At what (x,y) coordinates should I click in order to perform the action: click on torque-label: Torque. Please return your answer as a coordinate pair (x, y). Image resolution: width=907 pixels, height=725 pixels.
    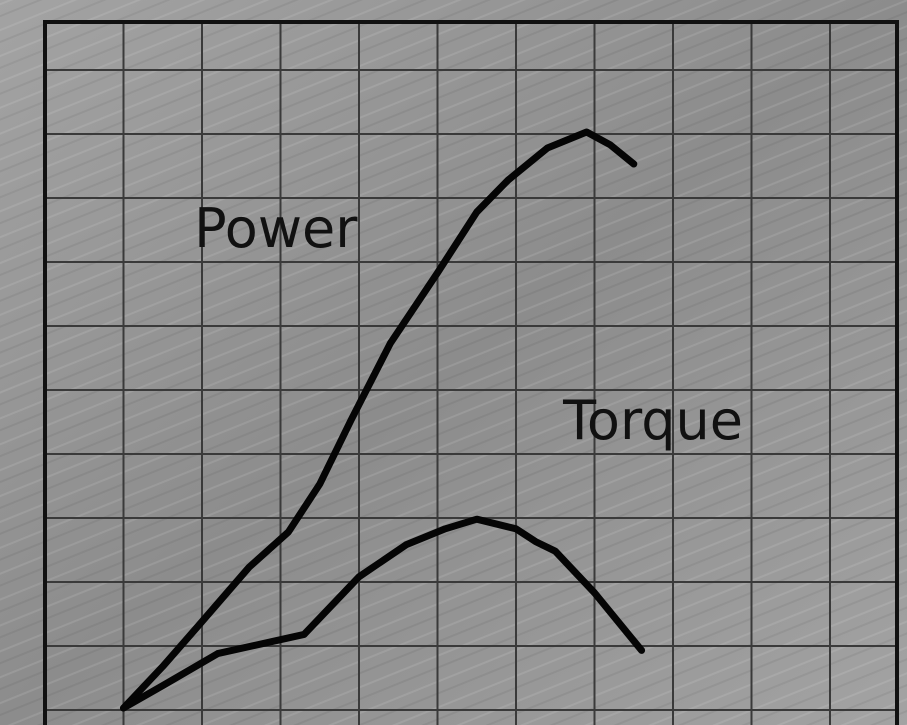
    Looking at the image, I should click on (652, 420).